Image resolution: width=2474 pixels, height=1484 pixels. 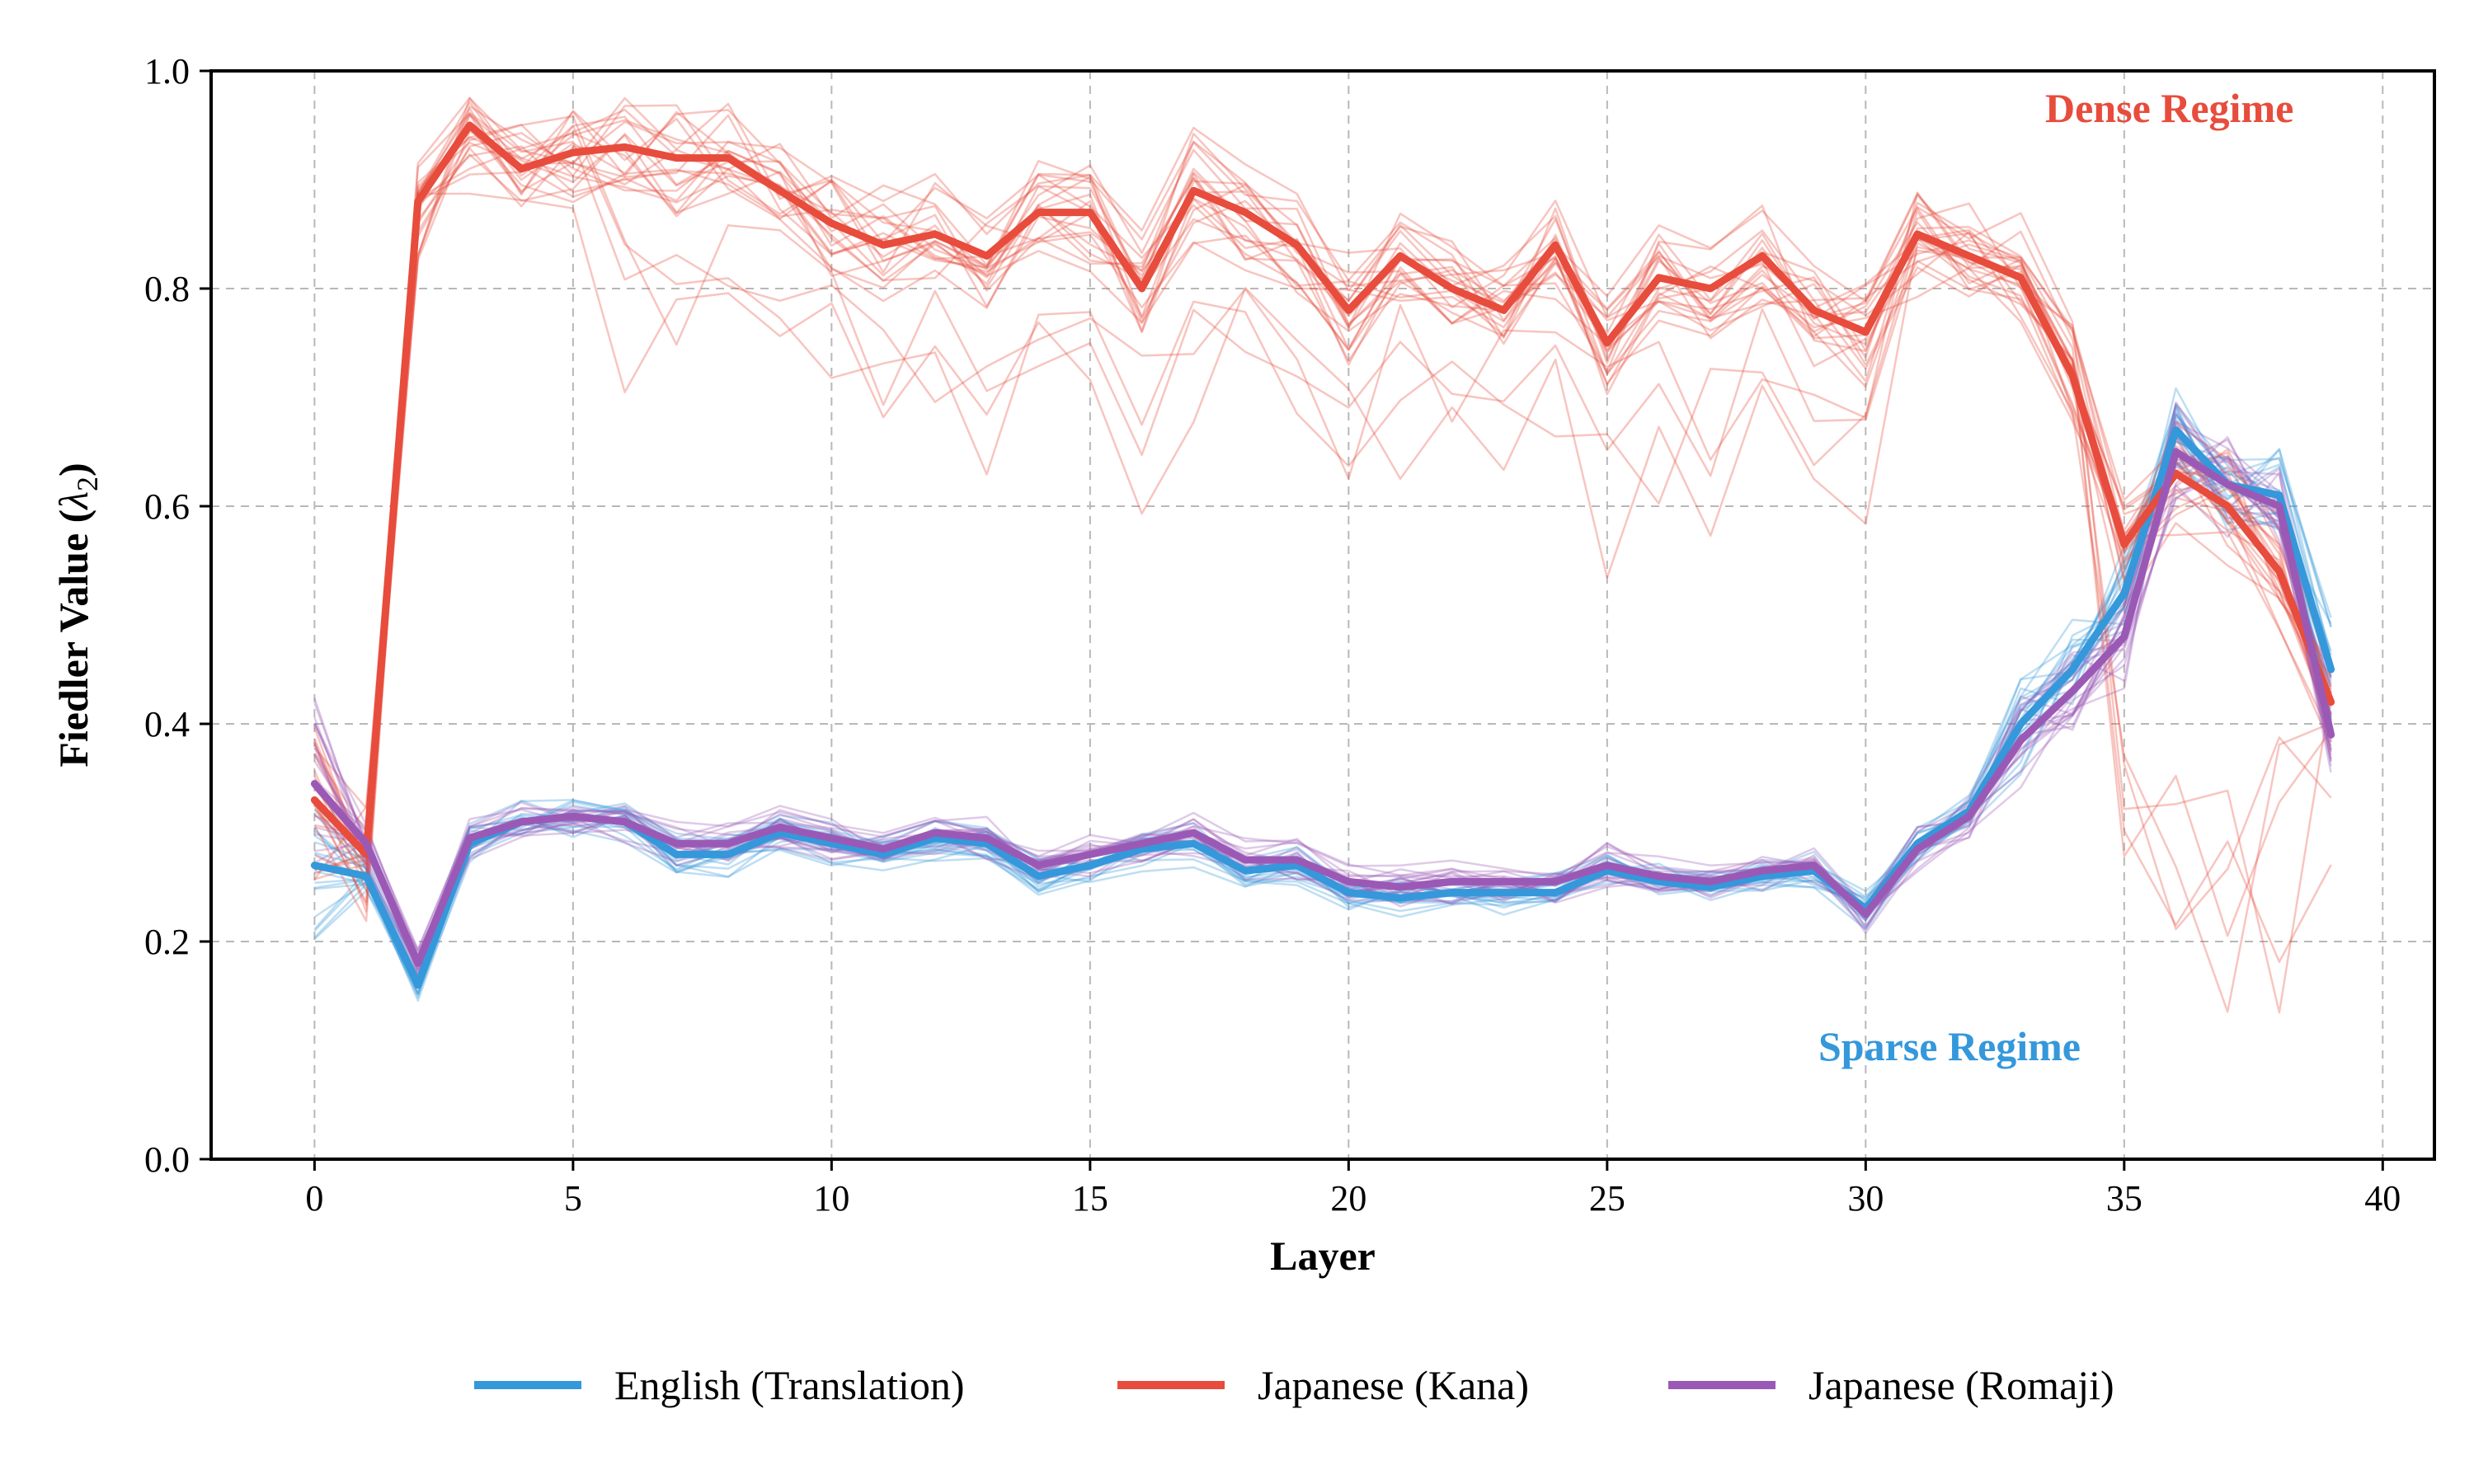 What do you see at coordinates (2124, 1198) in the screenshot?
I see `x-tick-label: 35` at bounding box center [2124, 1198].